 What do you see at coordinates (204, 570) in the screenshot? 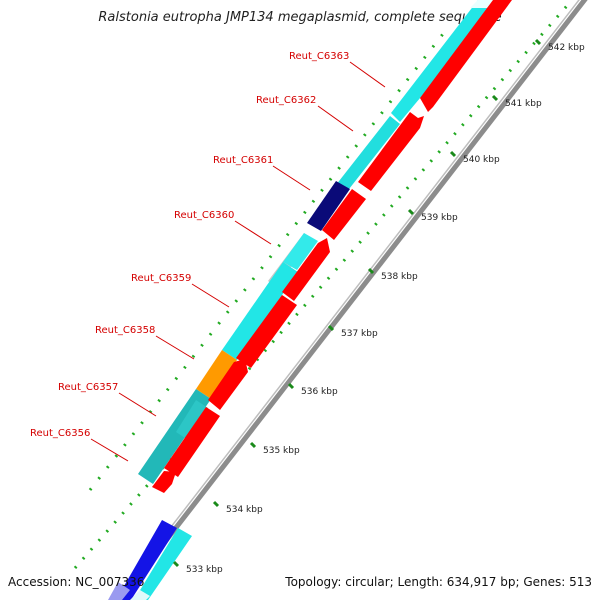
I see `tick-label: 533 kbp` at bounding box center [204, 570].